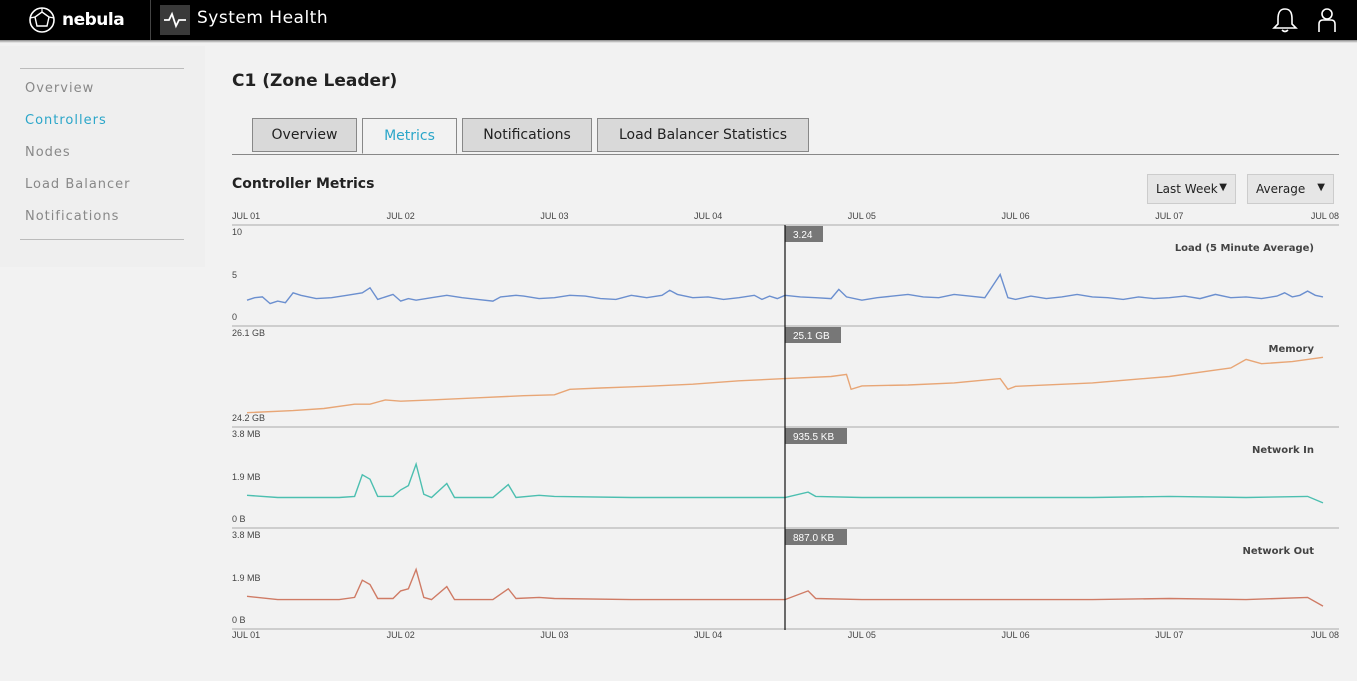  What do you see at coordinates (304, 135) in the screenshot?
I see `tab-overview: Overview` at bounding box center [304, 135].